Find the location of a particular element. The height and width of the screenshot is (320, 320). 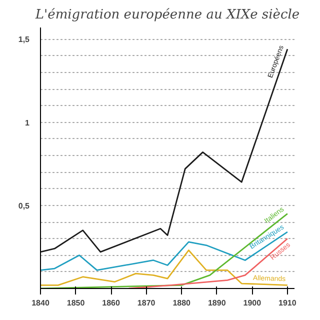

x-tick-label: 1890 is located at coordinates (217, 303).